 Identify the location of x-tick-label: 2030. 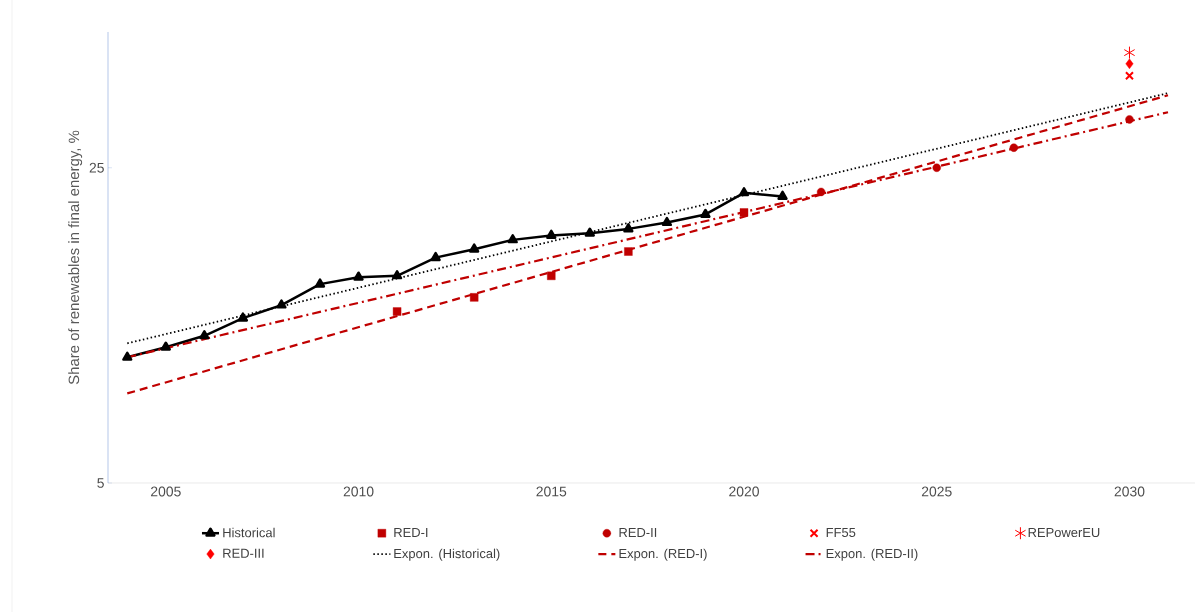
(1129, 491).